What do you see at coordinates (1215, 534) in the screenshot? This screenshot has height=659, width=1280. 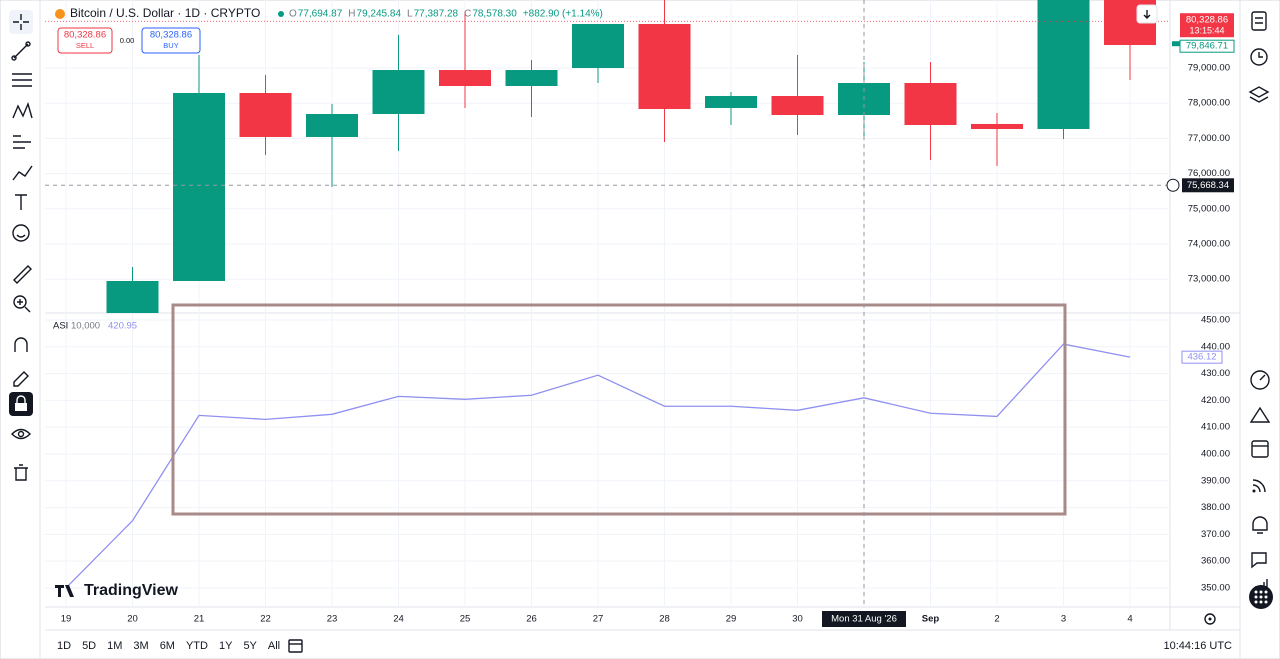 I see `y-tick-label: 370.00` at bounding box center [1215, 534].